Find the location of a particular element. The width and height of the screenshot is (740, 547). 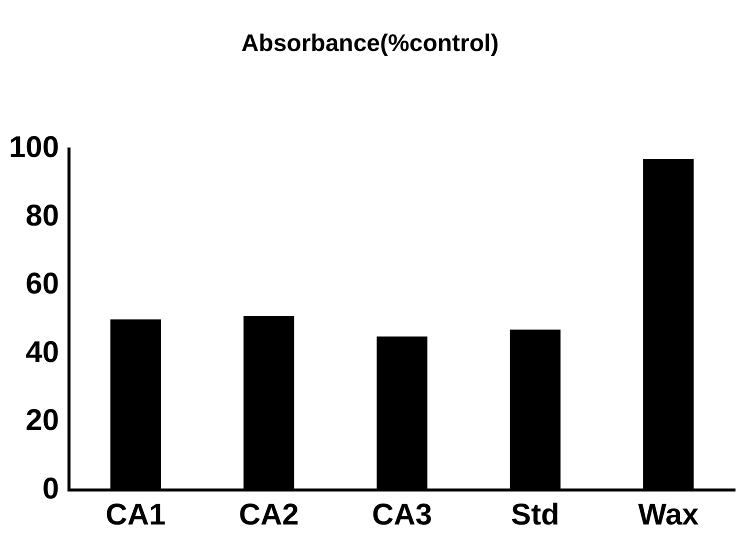

y-tick-label: 20 is located at coordinates (43, 421).